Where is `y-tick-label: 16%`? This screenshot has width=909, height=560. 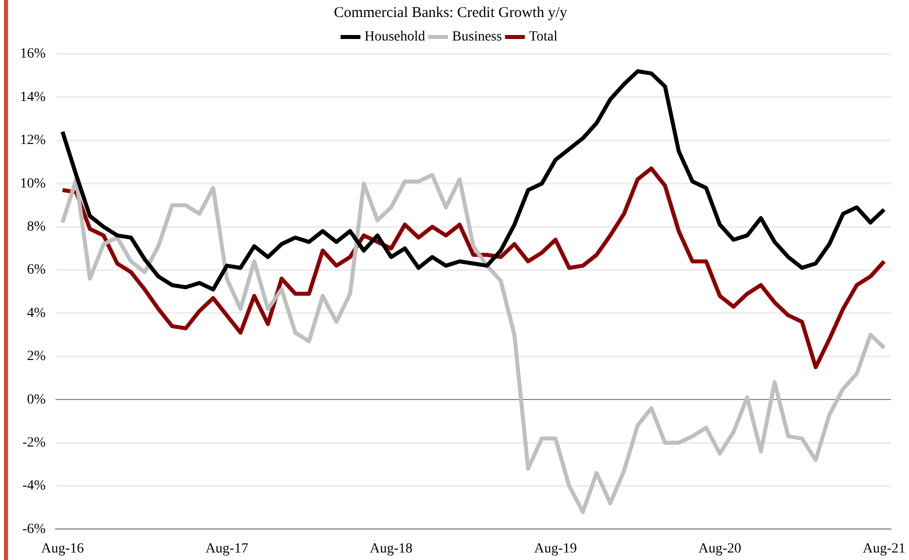
y-tick-label: 16% is located at coordinates (33, 54).